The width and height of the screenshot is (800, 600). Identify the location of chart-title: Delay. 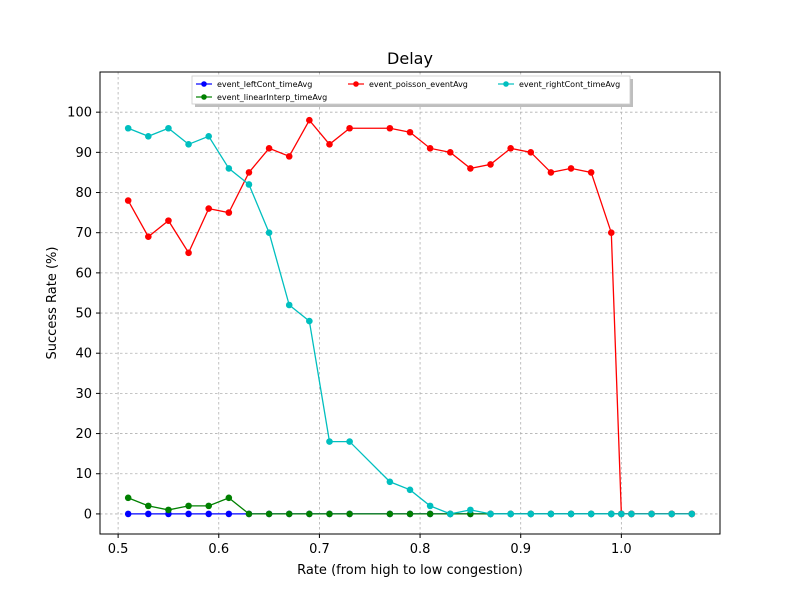
(410, 58).